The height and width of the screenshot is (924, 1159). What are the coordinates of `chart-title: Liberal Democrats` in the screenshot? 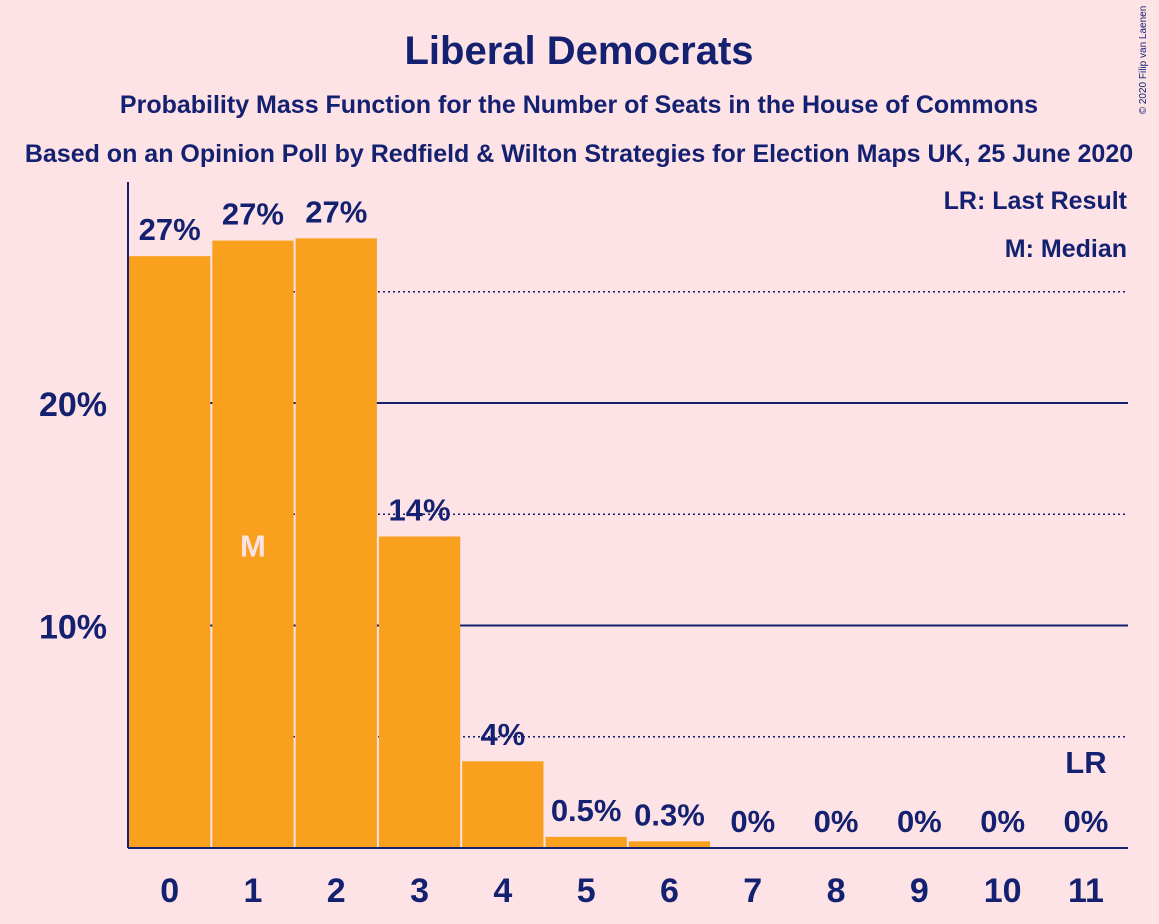 It's located at (578, 51).